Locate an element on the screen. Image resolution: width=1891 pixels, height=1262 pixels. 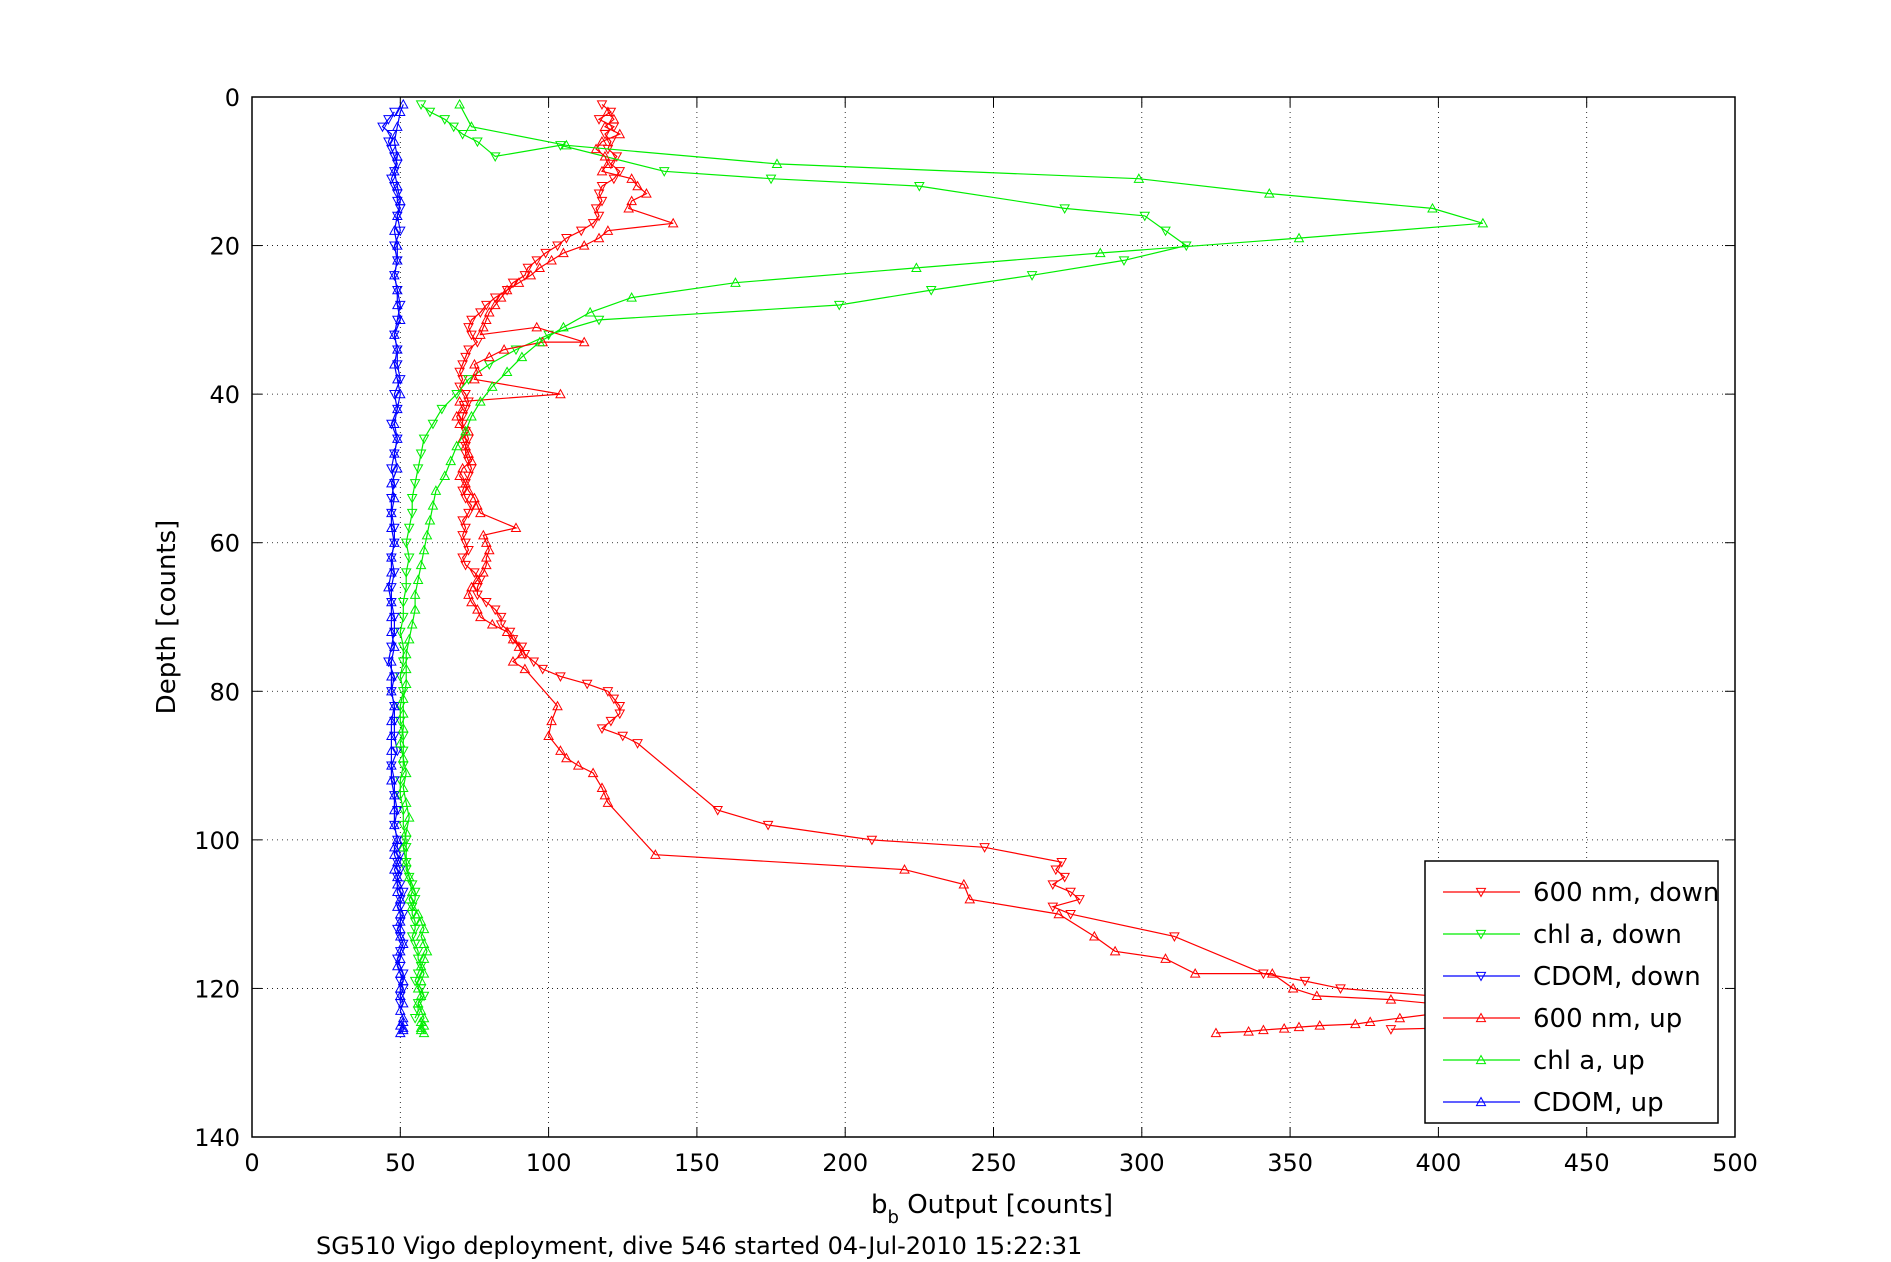
x-tick-label: 100 is located at coordinates (549, 1163).